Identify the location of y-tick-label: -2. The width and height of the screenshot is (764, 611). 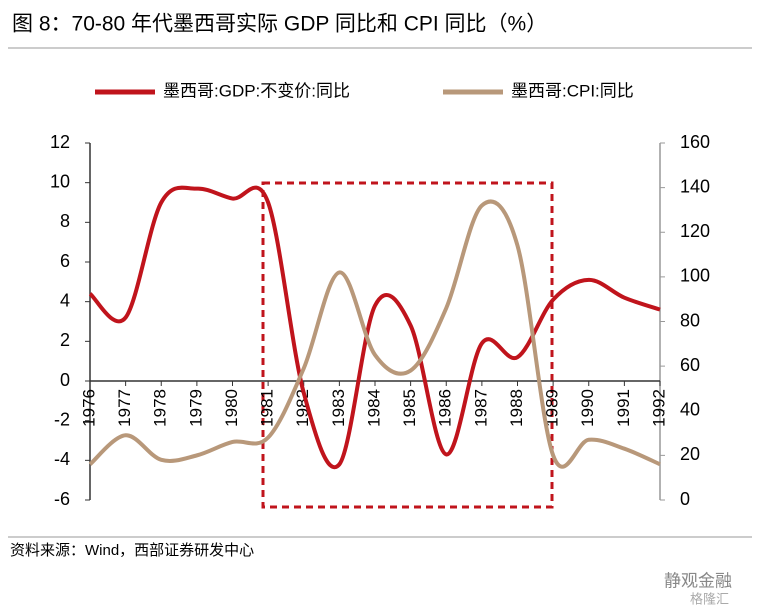
(62, 419).